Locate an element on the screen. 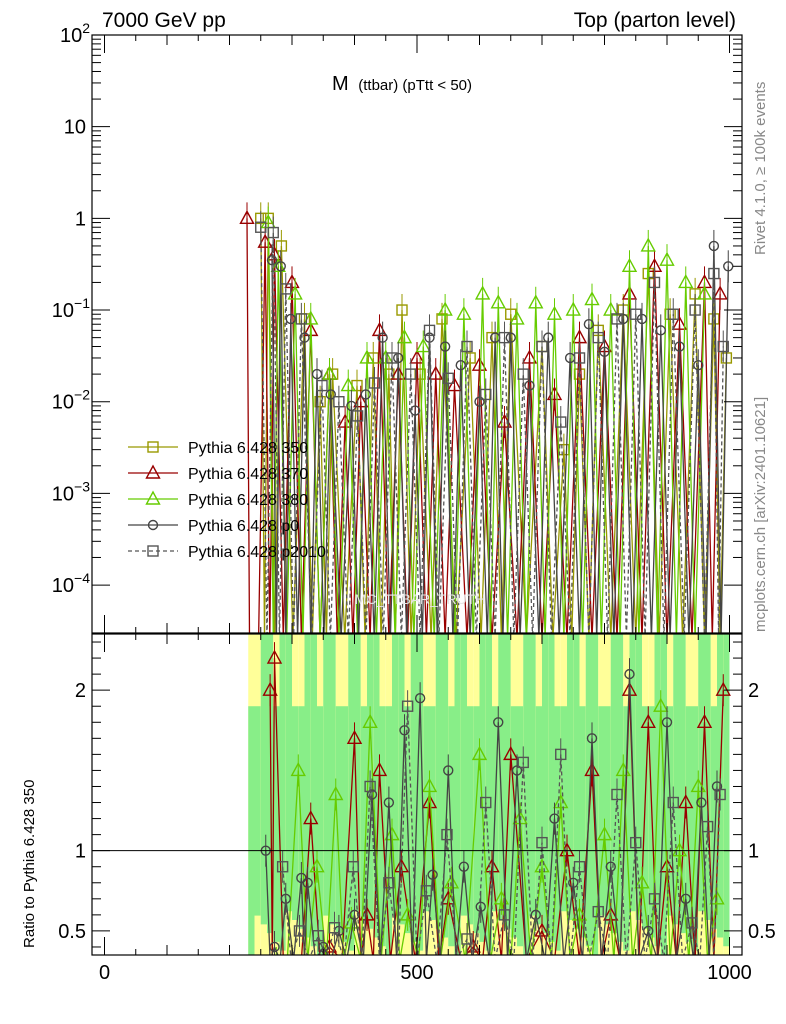  watermark: MC_TTBAR_TRUTH is located at coordinates (420, 599).